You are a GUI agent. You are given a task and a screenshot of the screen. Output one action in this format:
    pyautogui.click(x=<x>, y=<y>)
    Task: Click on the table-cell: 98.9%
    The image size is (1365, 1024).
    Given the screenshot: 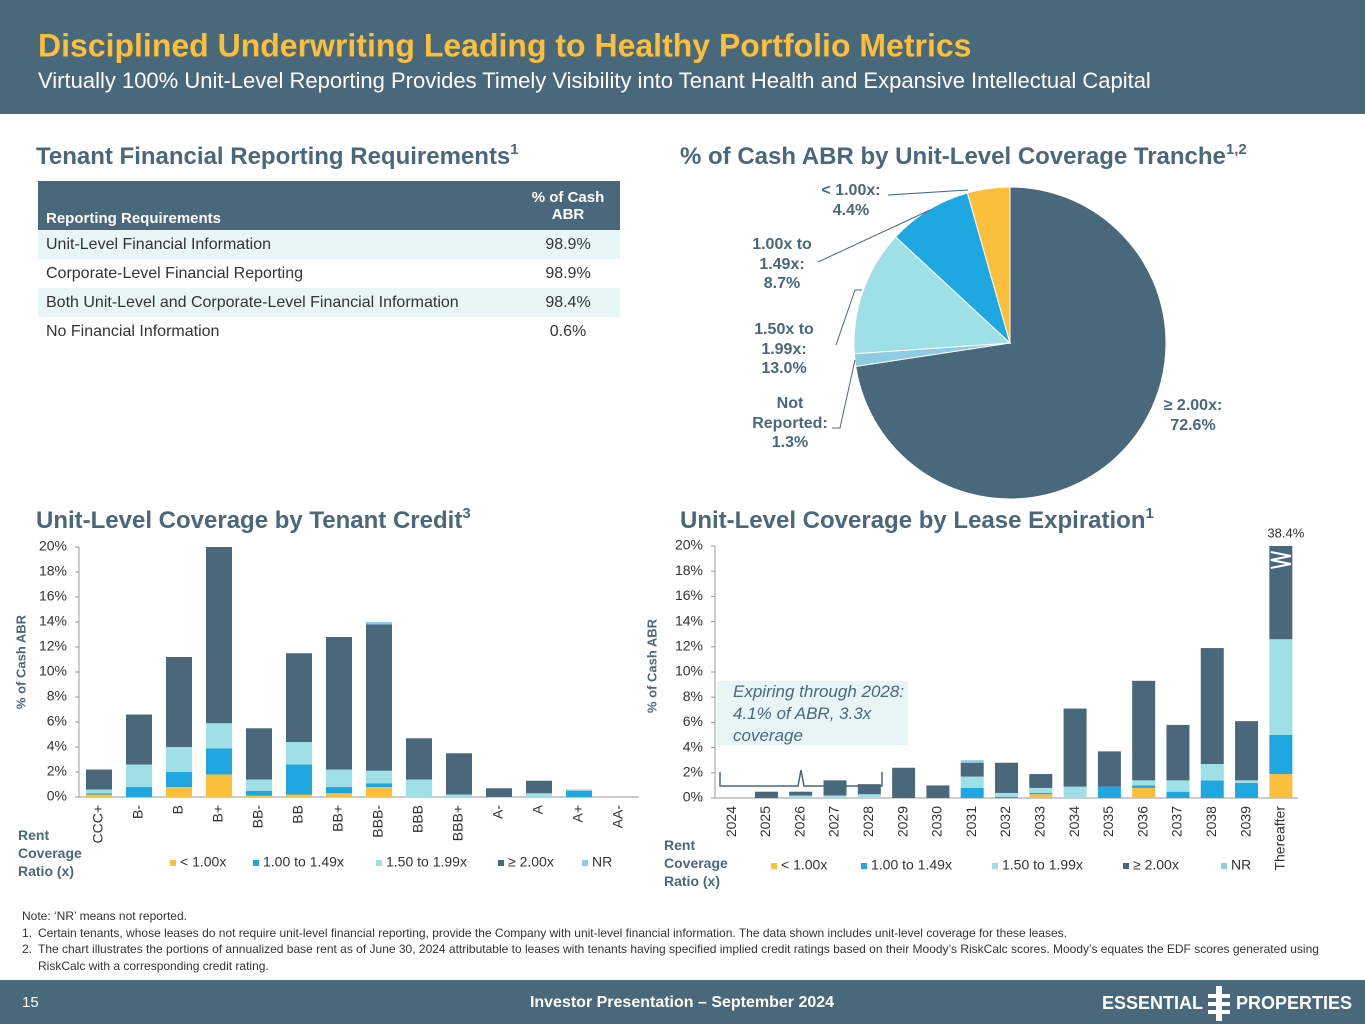 What is the action you would take?
    pyautogui.click(x=568, y=273)
    